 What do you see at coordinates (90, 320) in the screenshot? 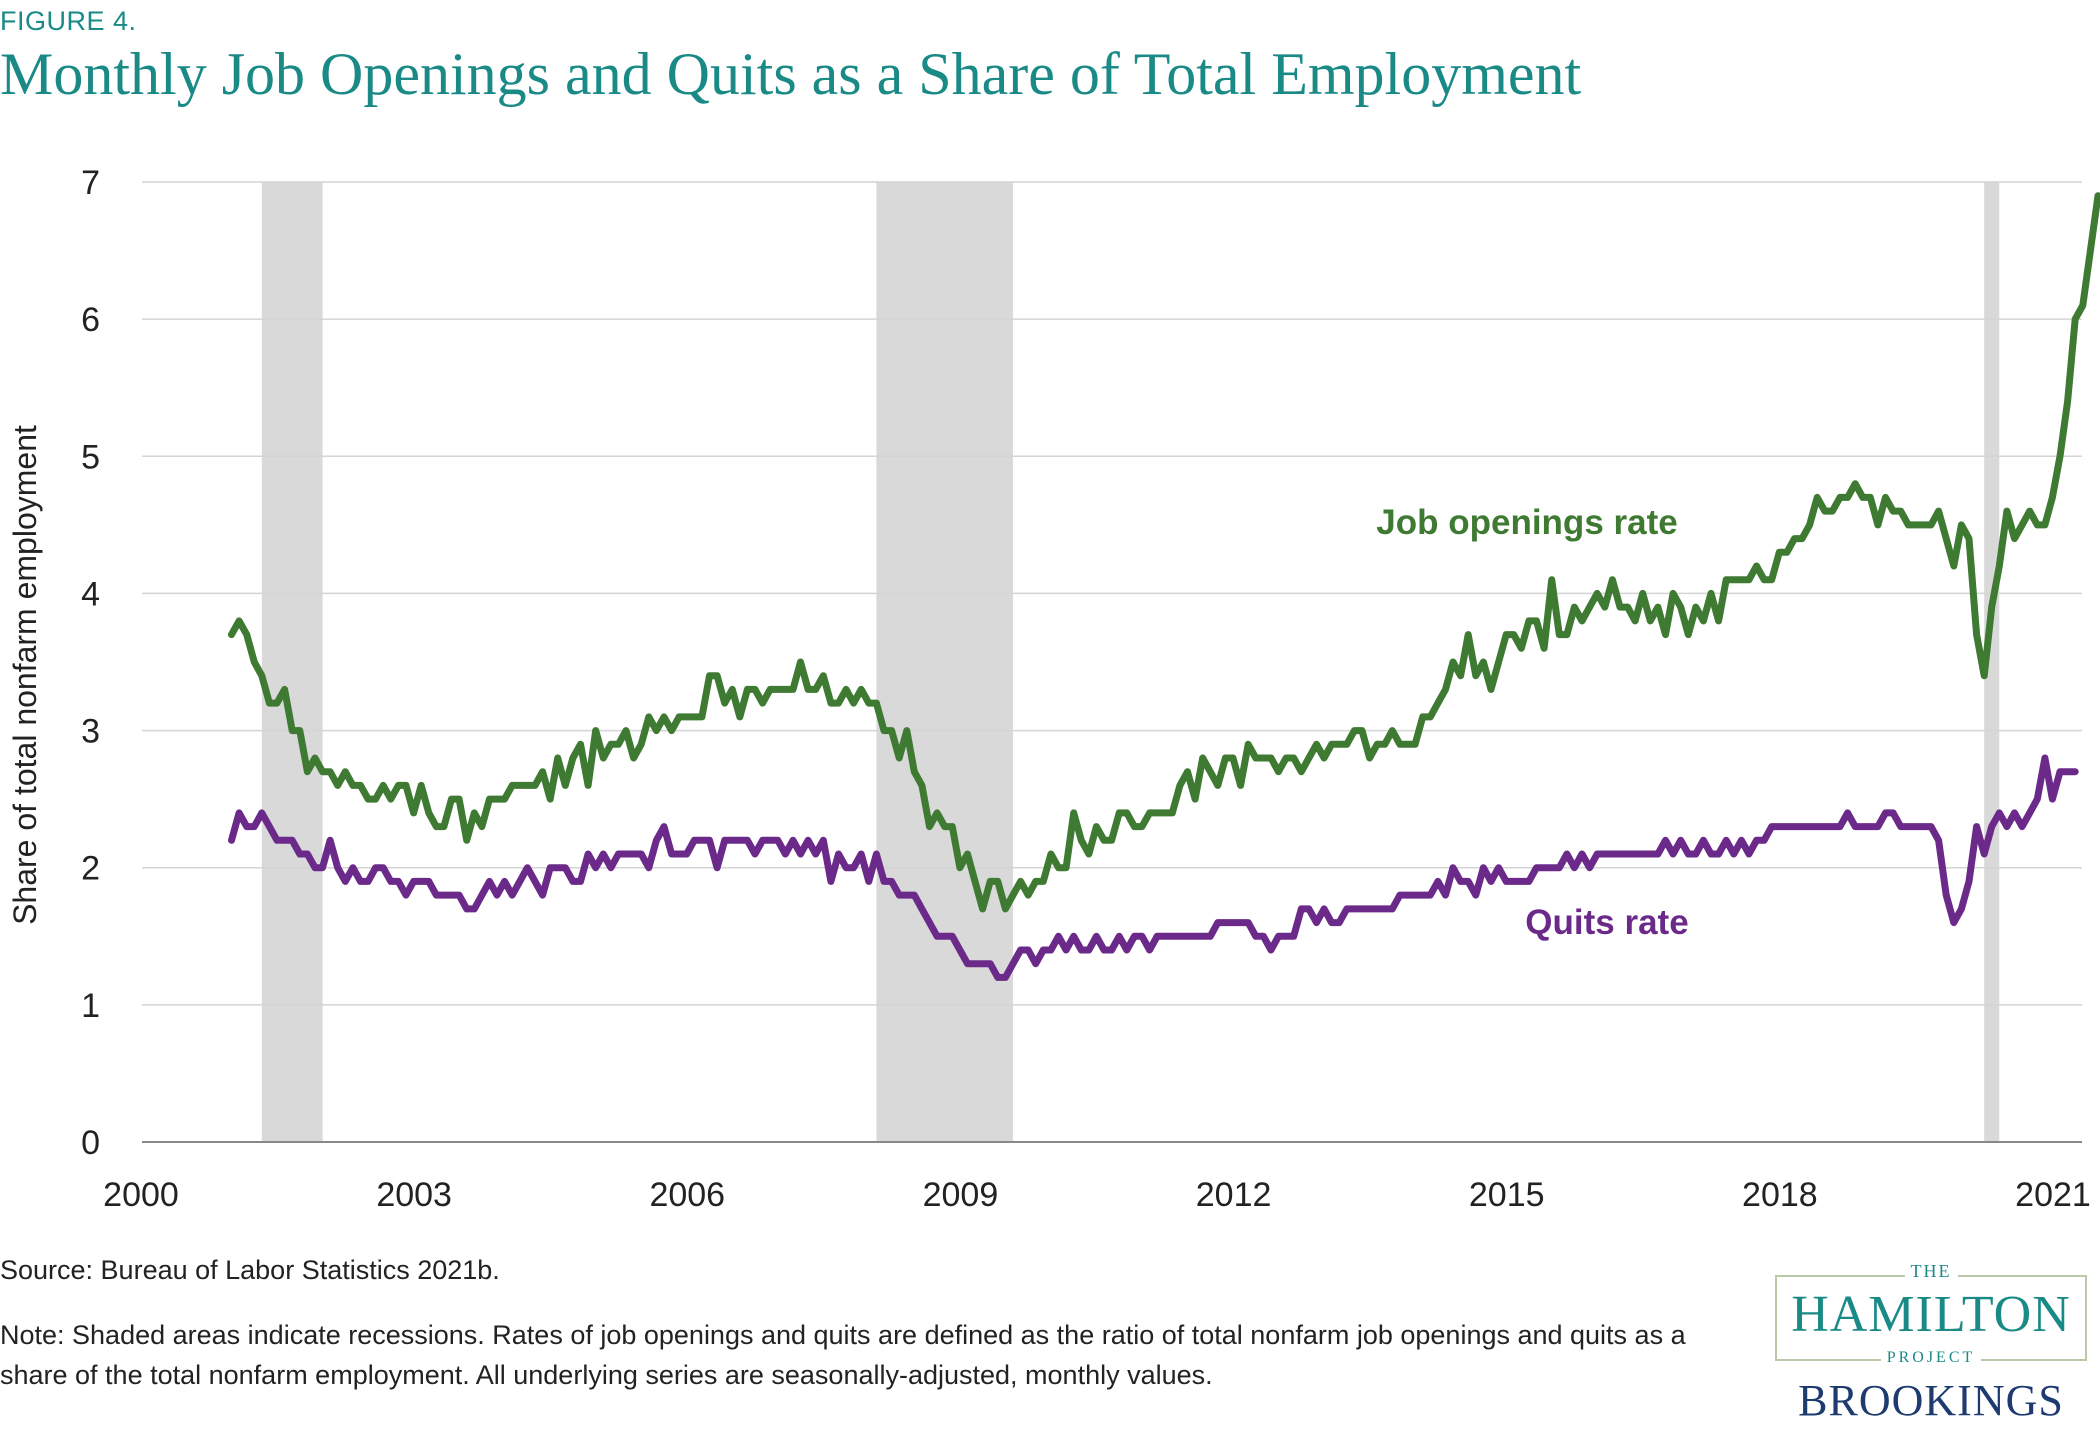
I see `y-tick-label-6: 6` at bounding box center [90, 320].